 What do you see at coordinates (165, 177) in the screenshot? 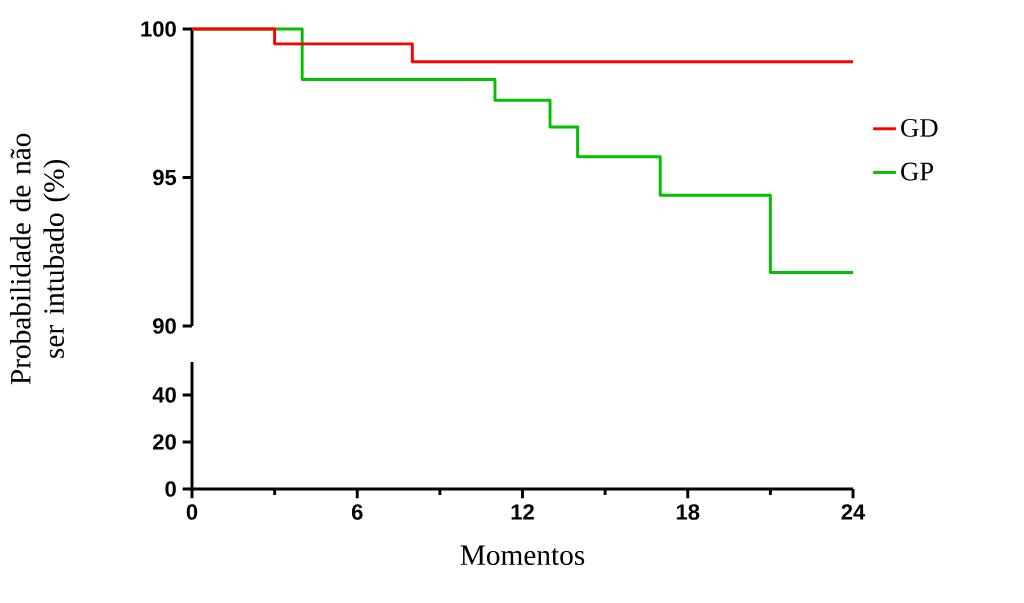
I see `y-tick-label: 95` at bounding box center [165, 177].